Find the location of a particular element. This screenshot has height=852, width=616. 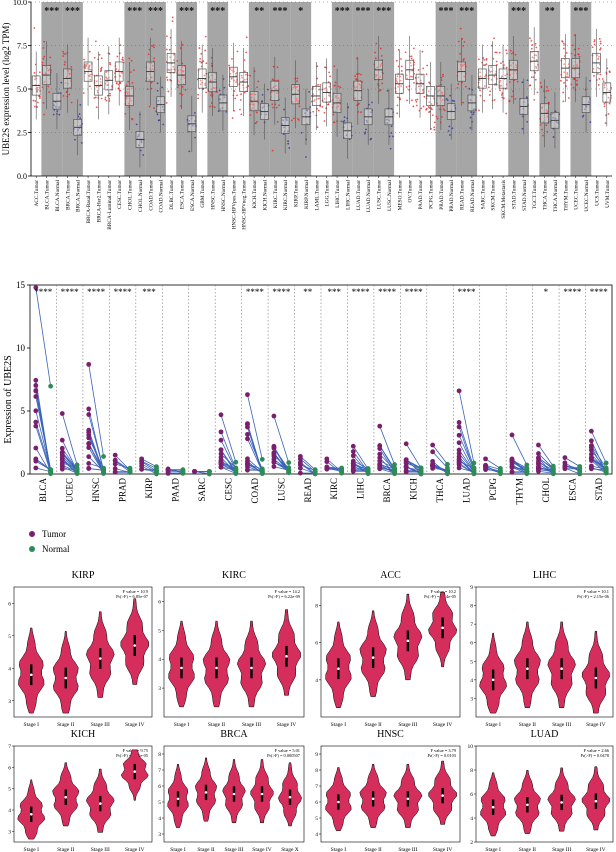

y-tick-label-0: 0.0 is located at coordinates (22, 176).